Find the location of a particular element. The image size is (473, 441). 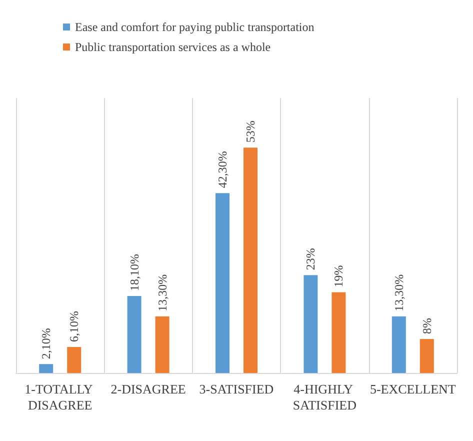

legend-label: Public transportation services as a whole is located at coordinates (173, 47).